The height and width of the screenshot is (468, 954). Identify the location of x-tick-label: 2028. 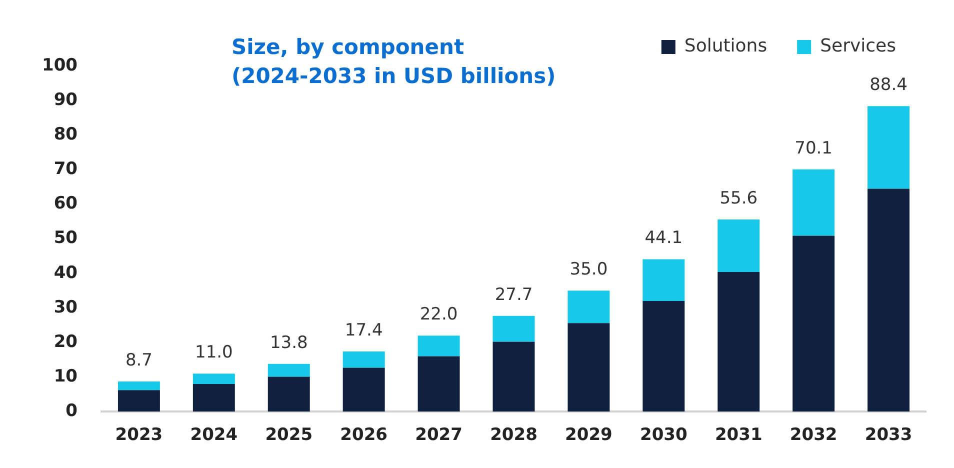
(514, 435).